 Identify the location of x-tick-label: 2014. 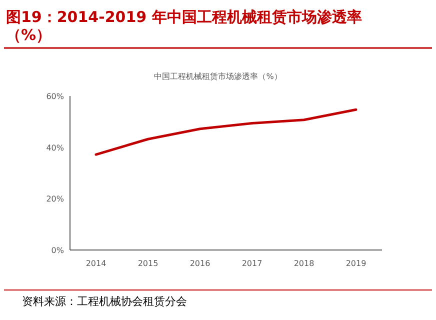
(96, 263).